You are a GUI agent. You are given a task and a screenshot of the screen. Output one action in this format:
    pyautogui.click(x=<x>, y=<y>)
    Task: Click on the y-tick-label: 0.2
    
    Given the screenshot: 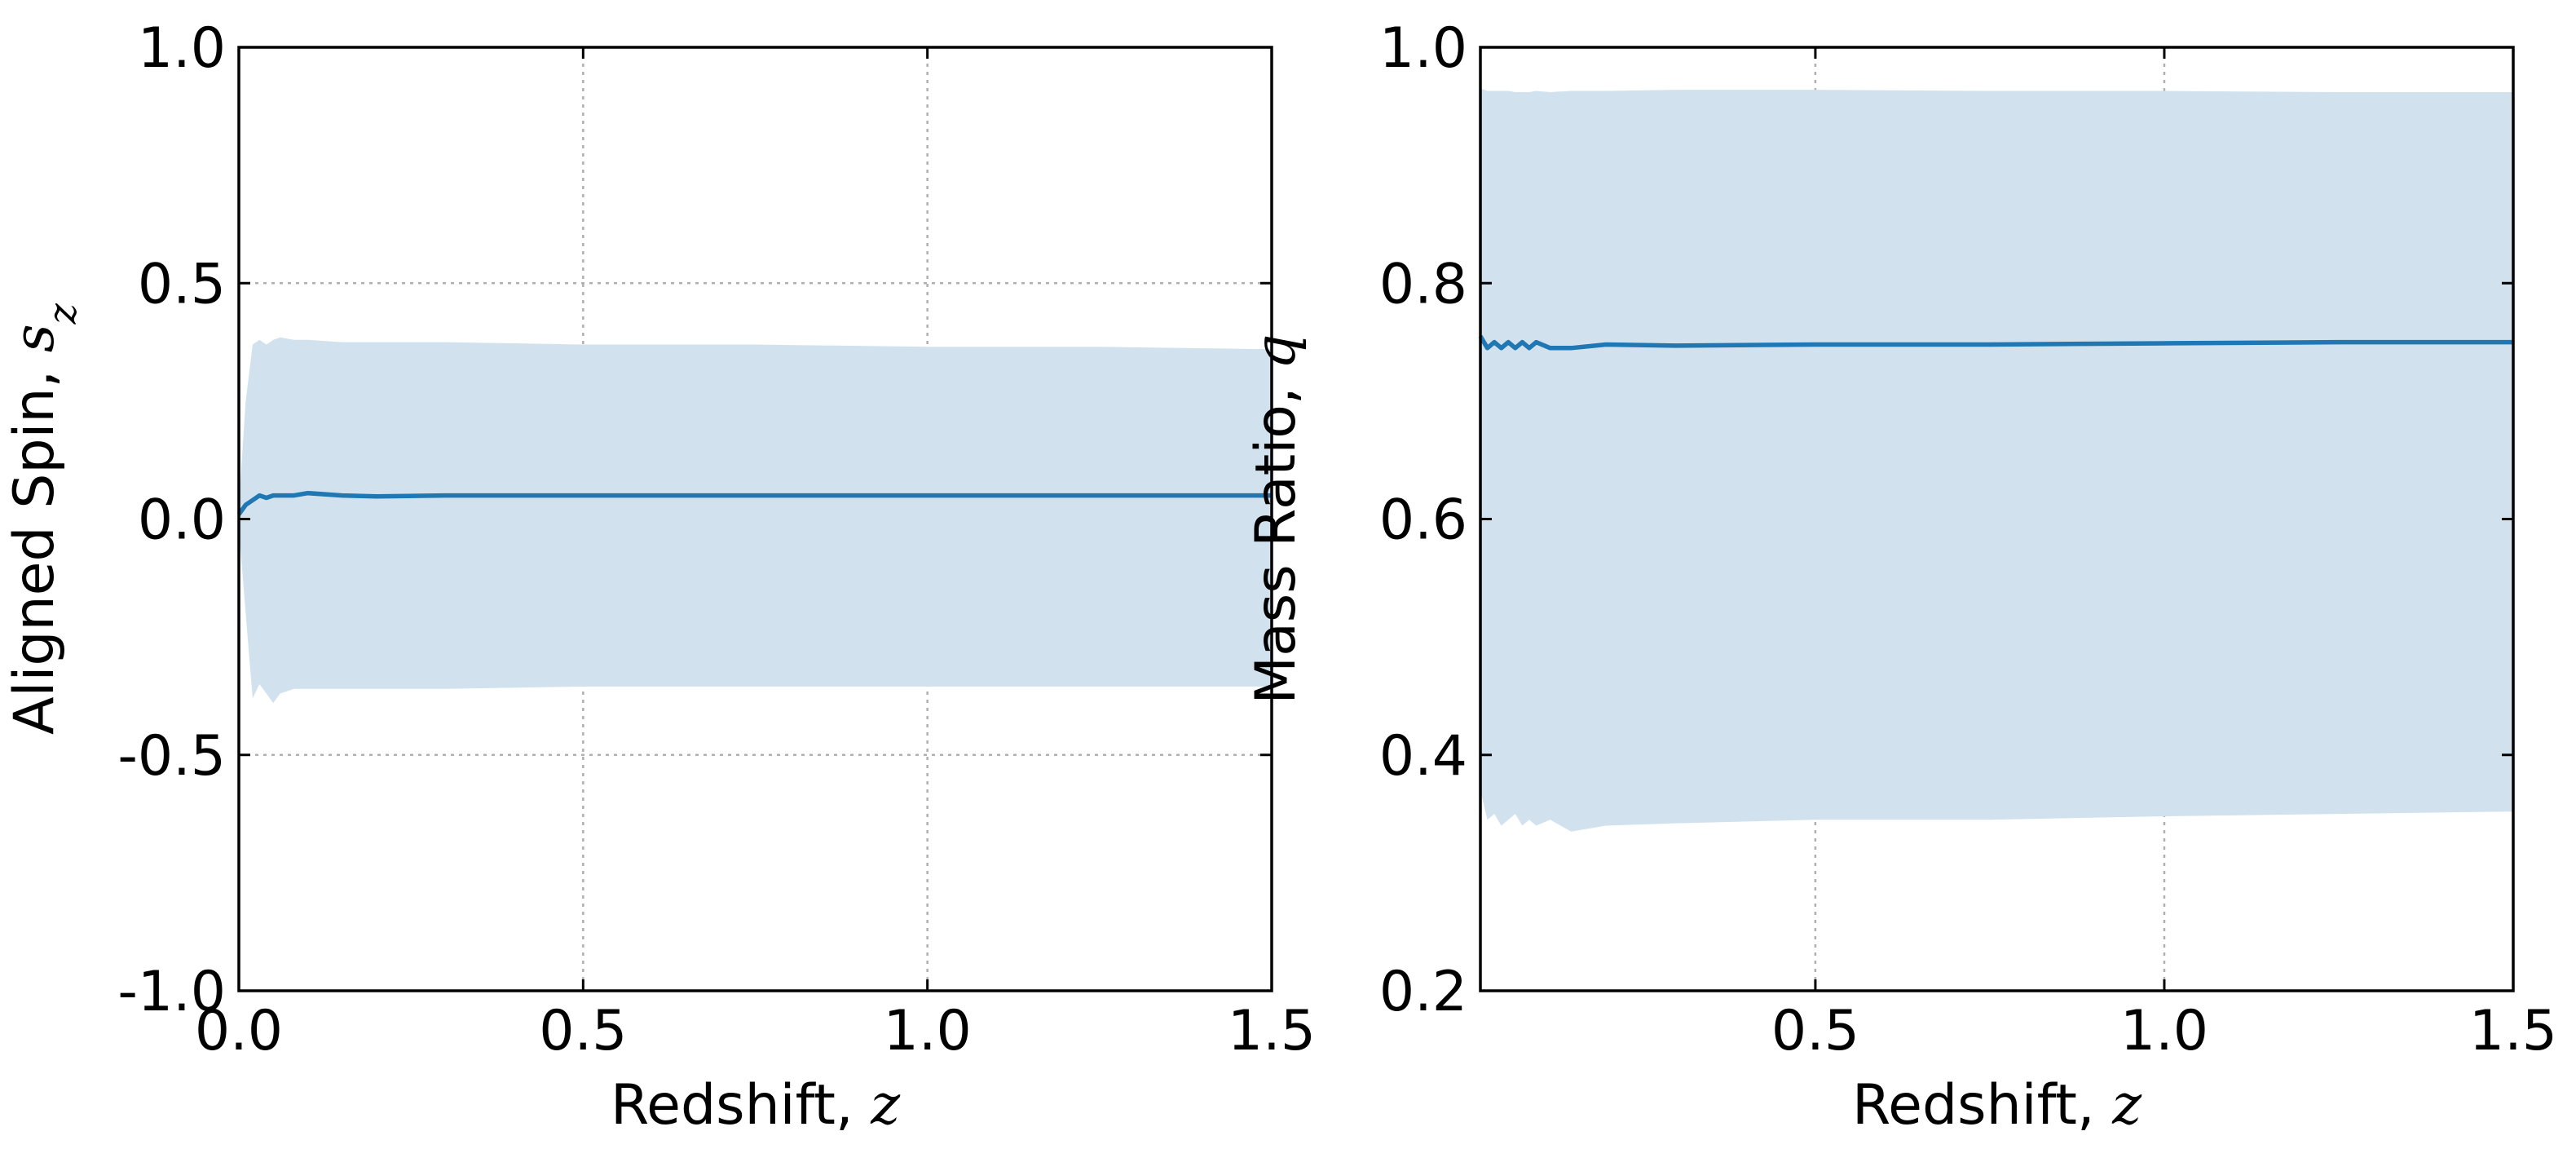 What is the action you would take?
    pyautogui.click(x=1423, y=992)
    